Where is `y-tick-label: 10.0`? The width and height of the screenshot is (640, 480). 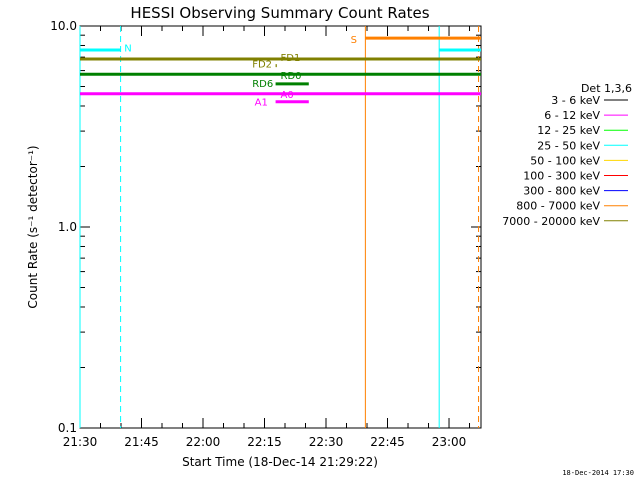
y-tick-label: 10.0 is located at coordinates (63, 26).